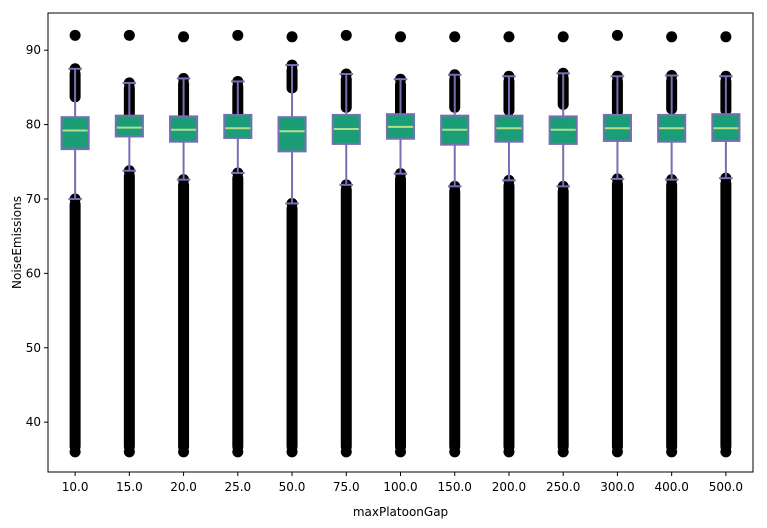 Image resolution: width=767 pixels, height=528 pixels. I want to click on x-tick-label: 200.0, so click(509, 487).